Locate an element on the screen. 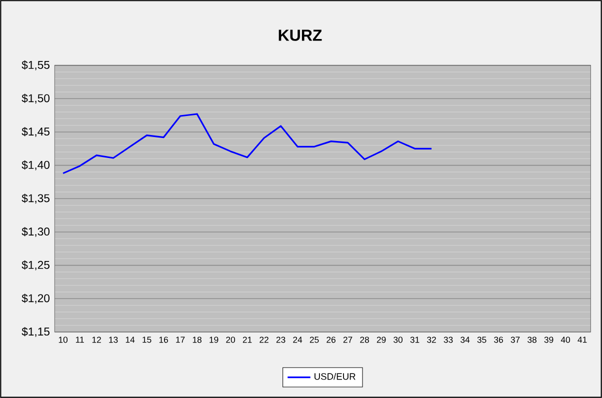  x-tick-label: 14 is located at coordinates (130, 339).